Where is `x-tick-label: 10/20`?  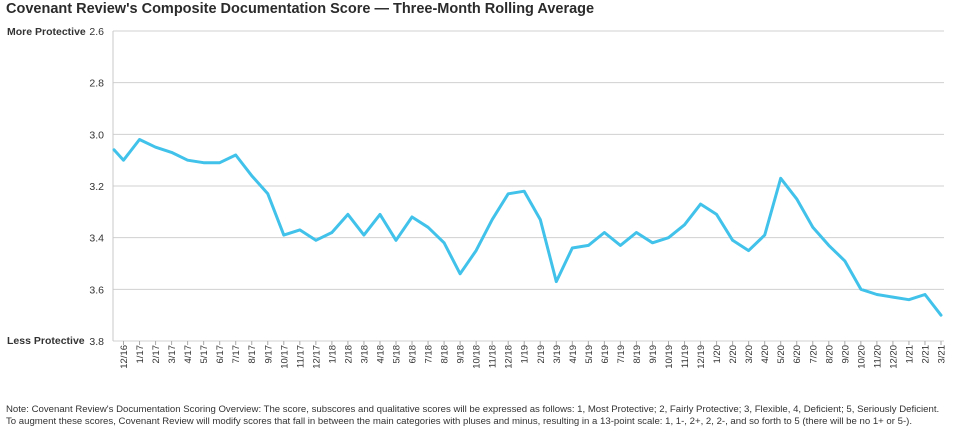
x-tick-label: 10/20 is located at coordinates (861, 357).